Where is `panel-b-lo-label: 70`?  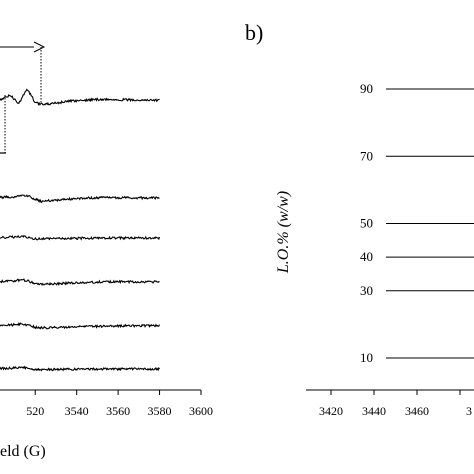
panel-b-lo-label: 70 is located at coordinates (366, 155).